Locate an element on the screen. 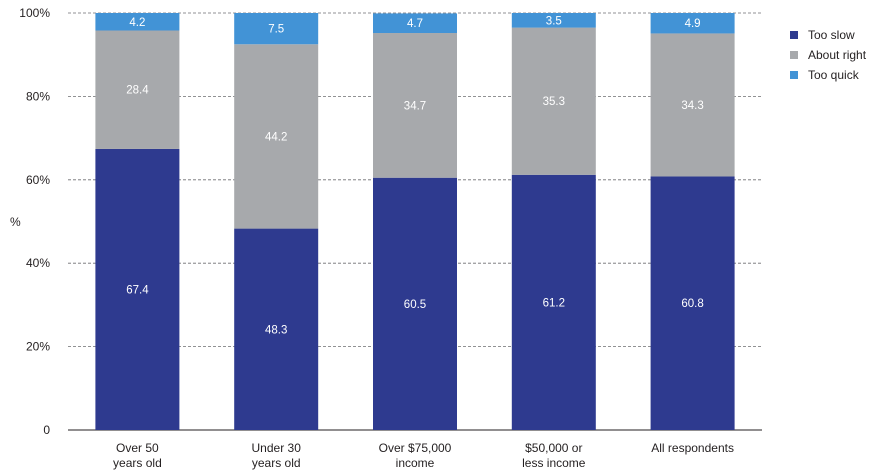 The height and width of the screenshot is (476, 875). x-tick-label: Over $75,000 is located at coordinates (415, 448).